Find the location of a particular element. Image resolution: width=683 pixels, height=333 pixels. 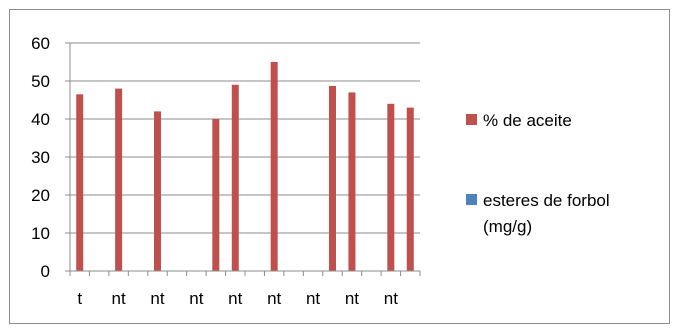

y-tick-label: 50 is located at coordinates (40, 81).